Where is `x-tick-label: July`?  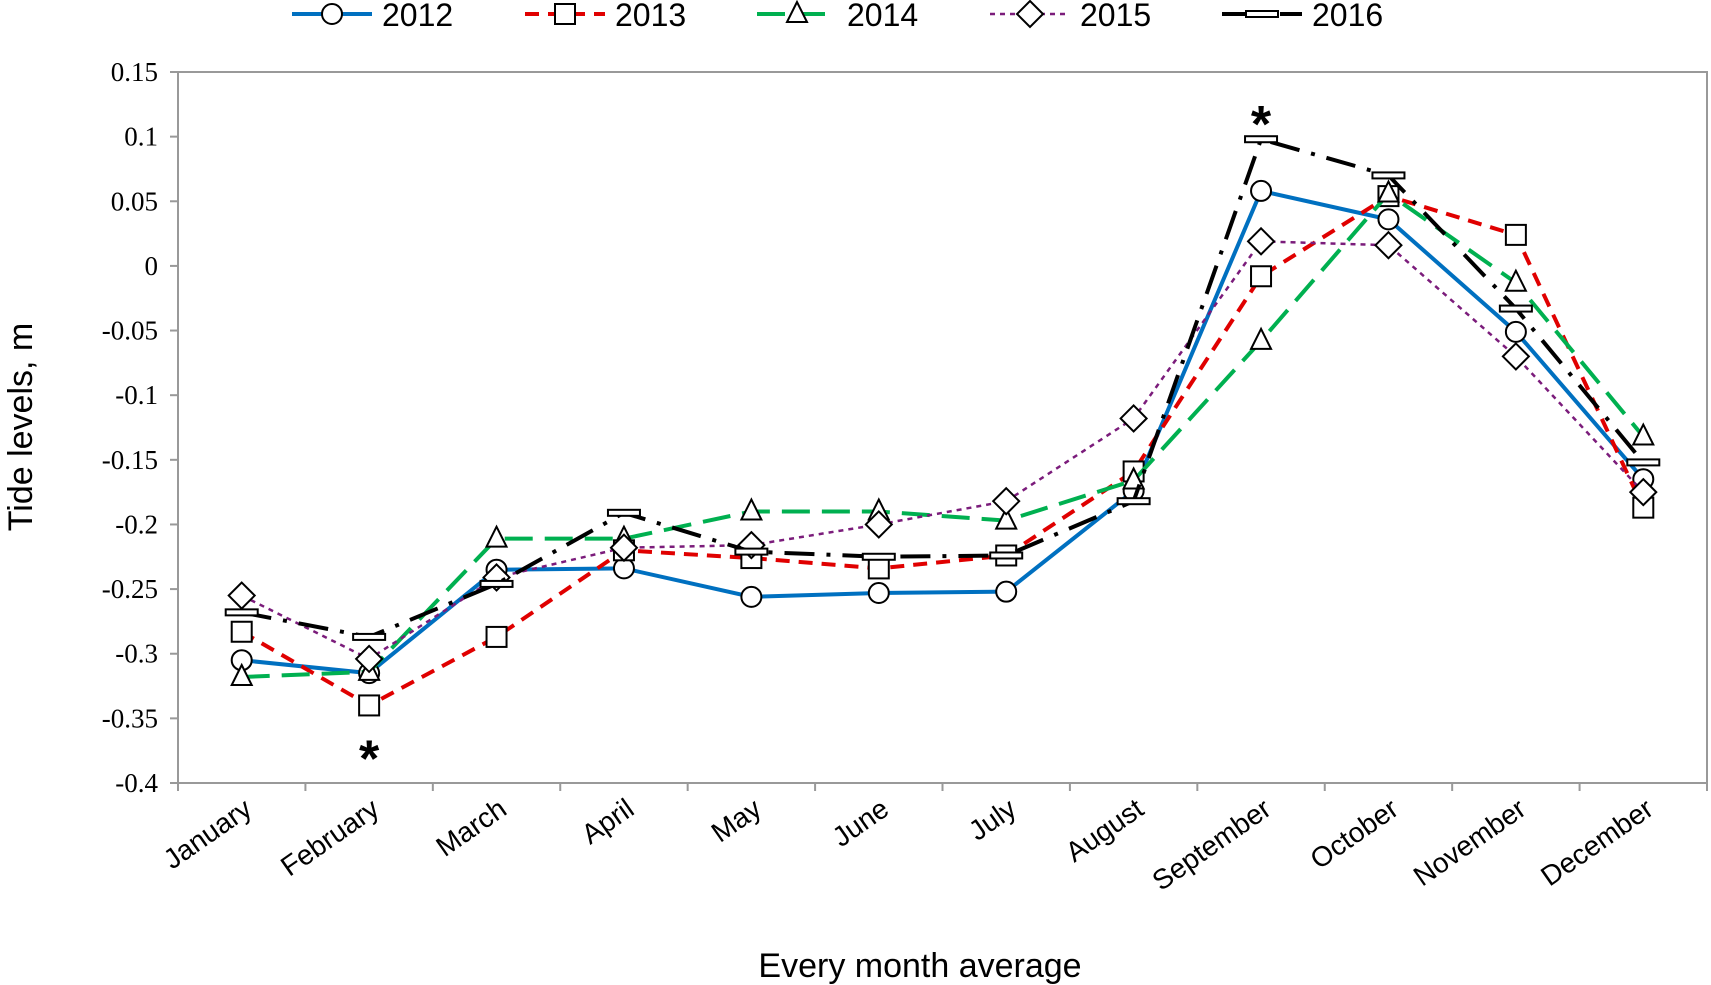 x-tick-label: July is located at coordinates (992, 820).